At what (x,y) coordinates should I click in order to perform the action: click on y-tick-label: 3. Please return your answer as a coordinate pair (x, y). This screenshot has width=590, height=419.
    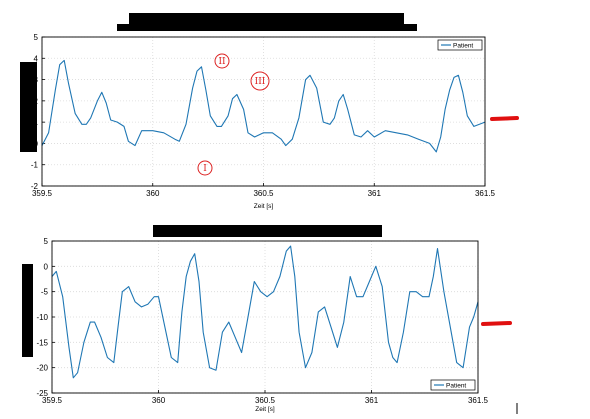
    Looking at the image, I should click on (36, 80).